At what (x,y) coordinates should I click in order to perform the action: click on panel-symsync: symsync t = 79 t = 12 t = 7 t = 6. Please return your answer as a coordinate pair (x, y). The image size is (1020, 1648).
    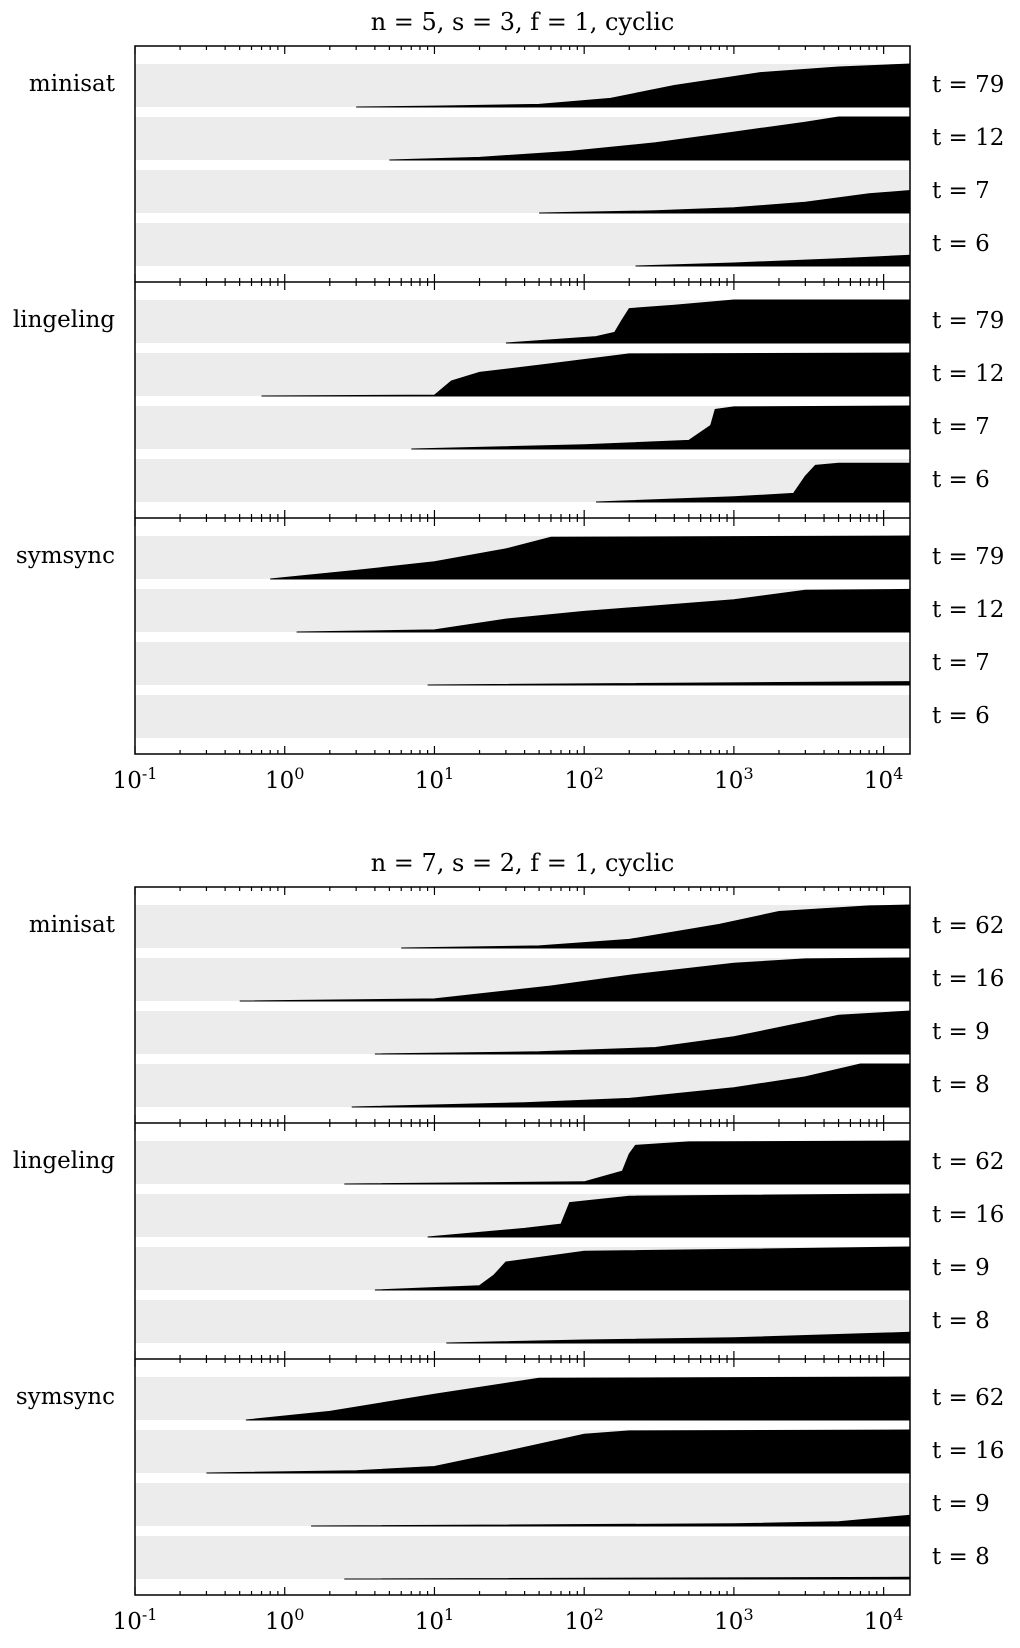
    Looking at the image, I should click on (510, 635).